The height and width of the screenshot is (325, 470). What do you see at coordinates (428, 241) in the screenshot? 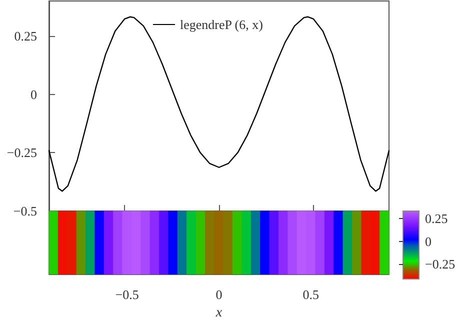
I see `color-bar-label: 0` at bounding box center [428, 241].